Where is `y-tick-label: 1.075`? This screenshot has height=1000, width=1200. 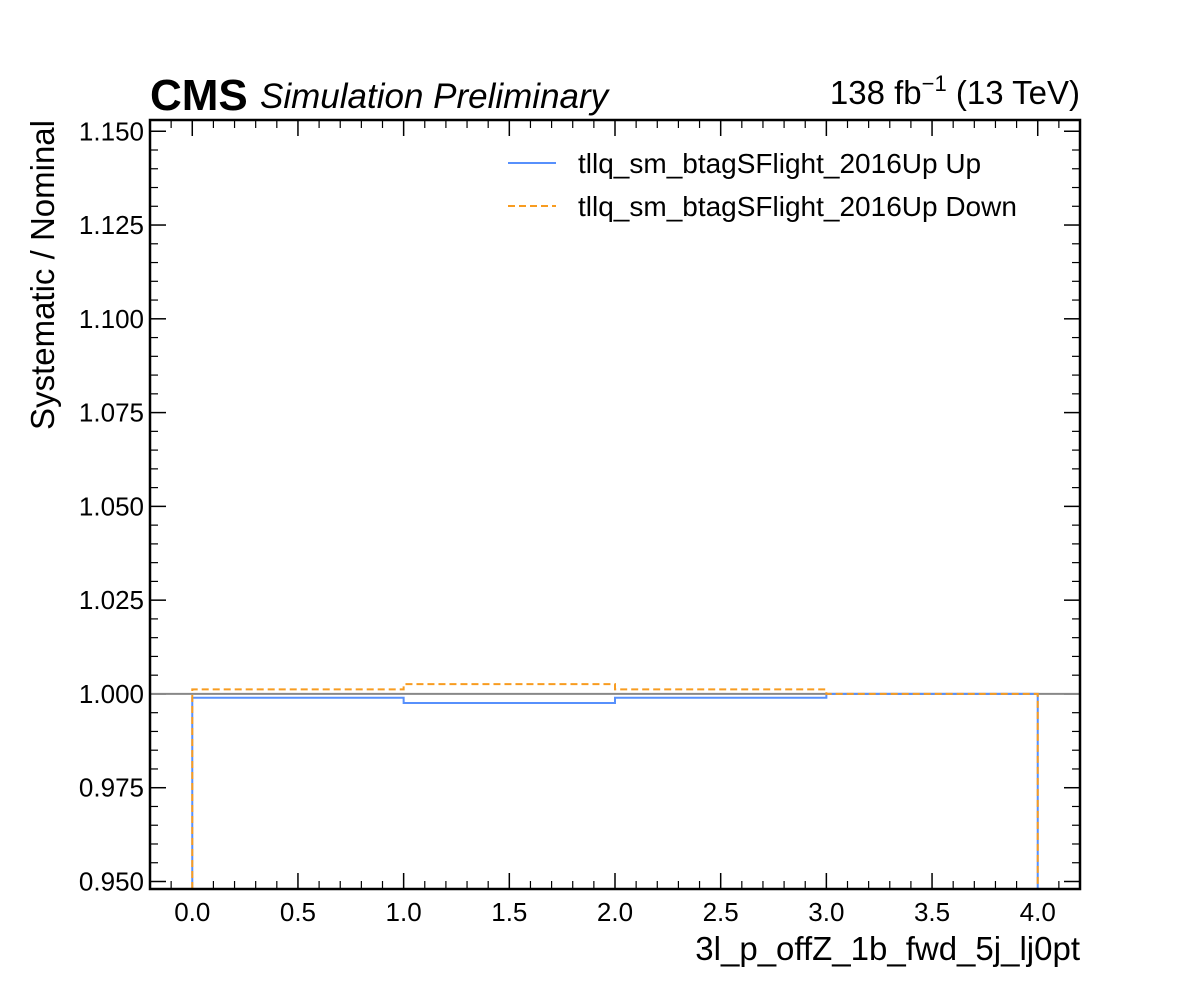 y-tick-label: 1.075 is located at coordinates (111, 413).